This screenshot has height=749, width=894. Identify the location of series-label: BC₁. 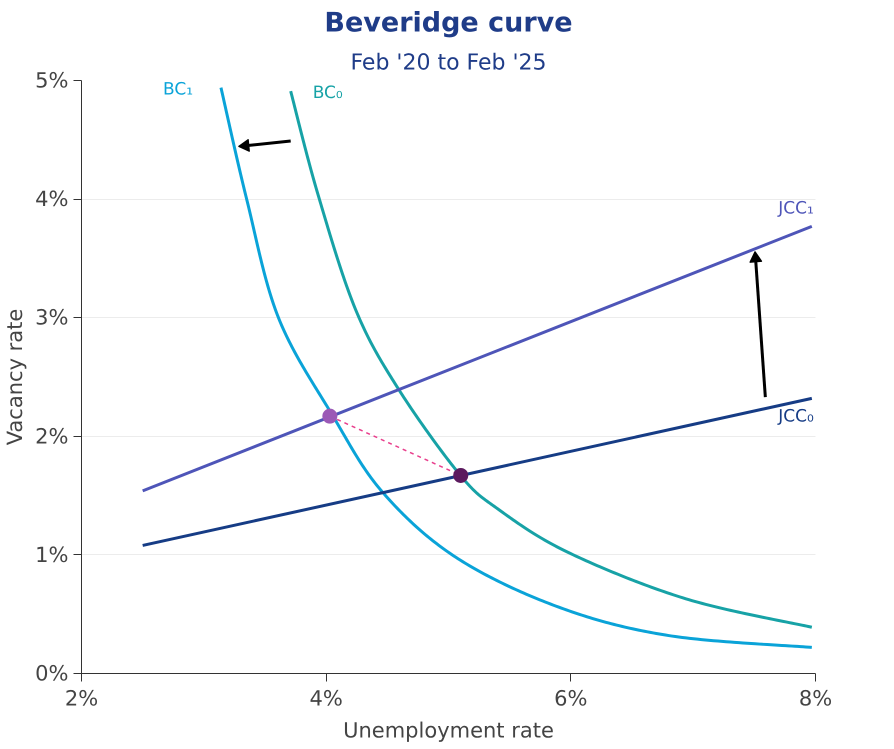
(178, 90).